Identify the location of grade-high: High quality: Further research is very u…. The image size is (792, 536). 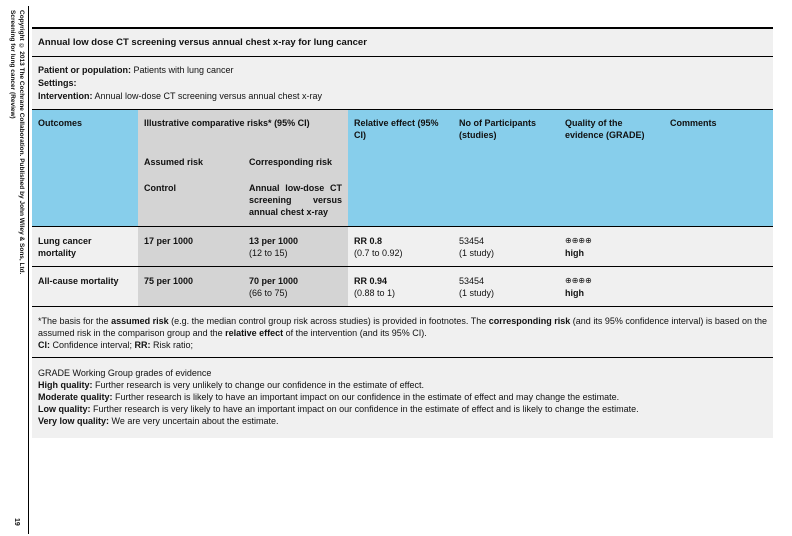
(231, 385).